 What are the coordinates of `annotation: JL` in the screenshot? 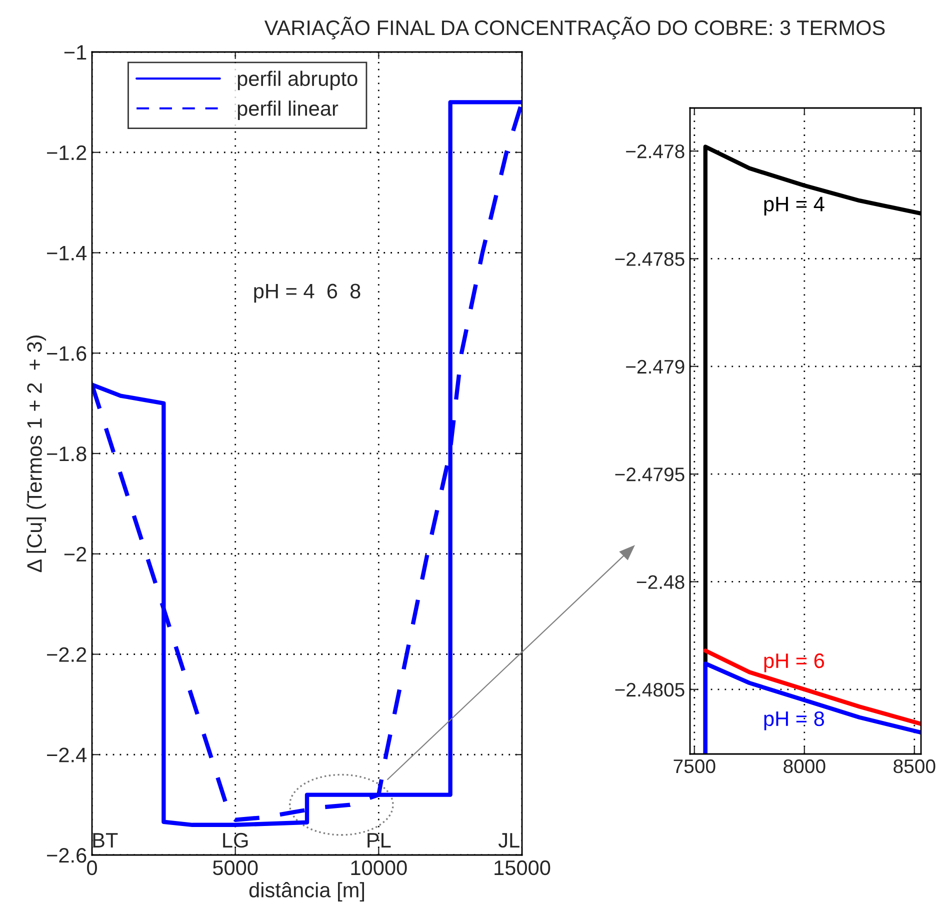 It's located at (509, 840).